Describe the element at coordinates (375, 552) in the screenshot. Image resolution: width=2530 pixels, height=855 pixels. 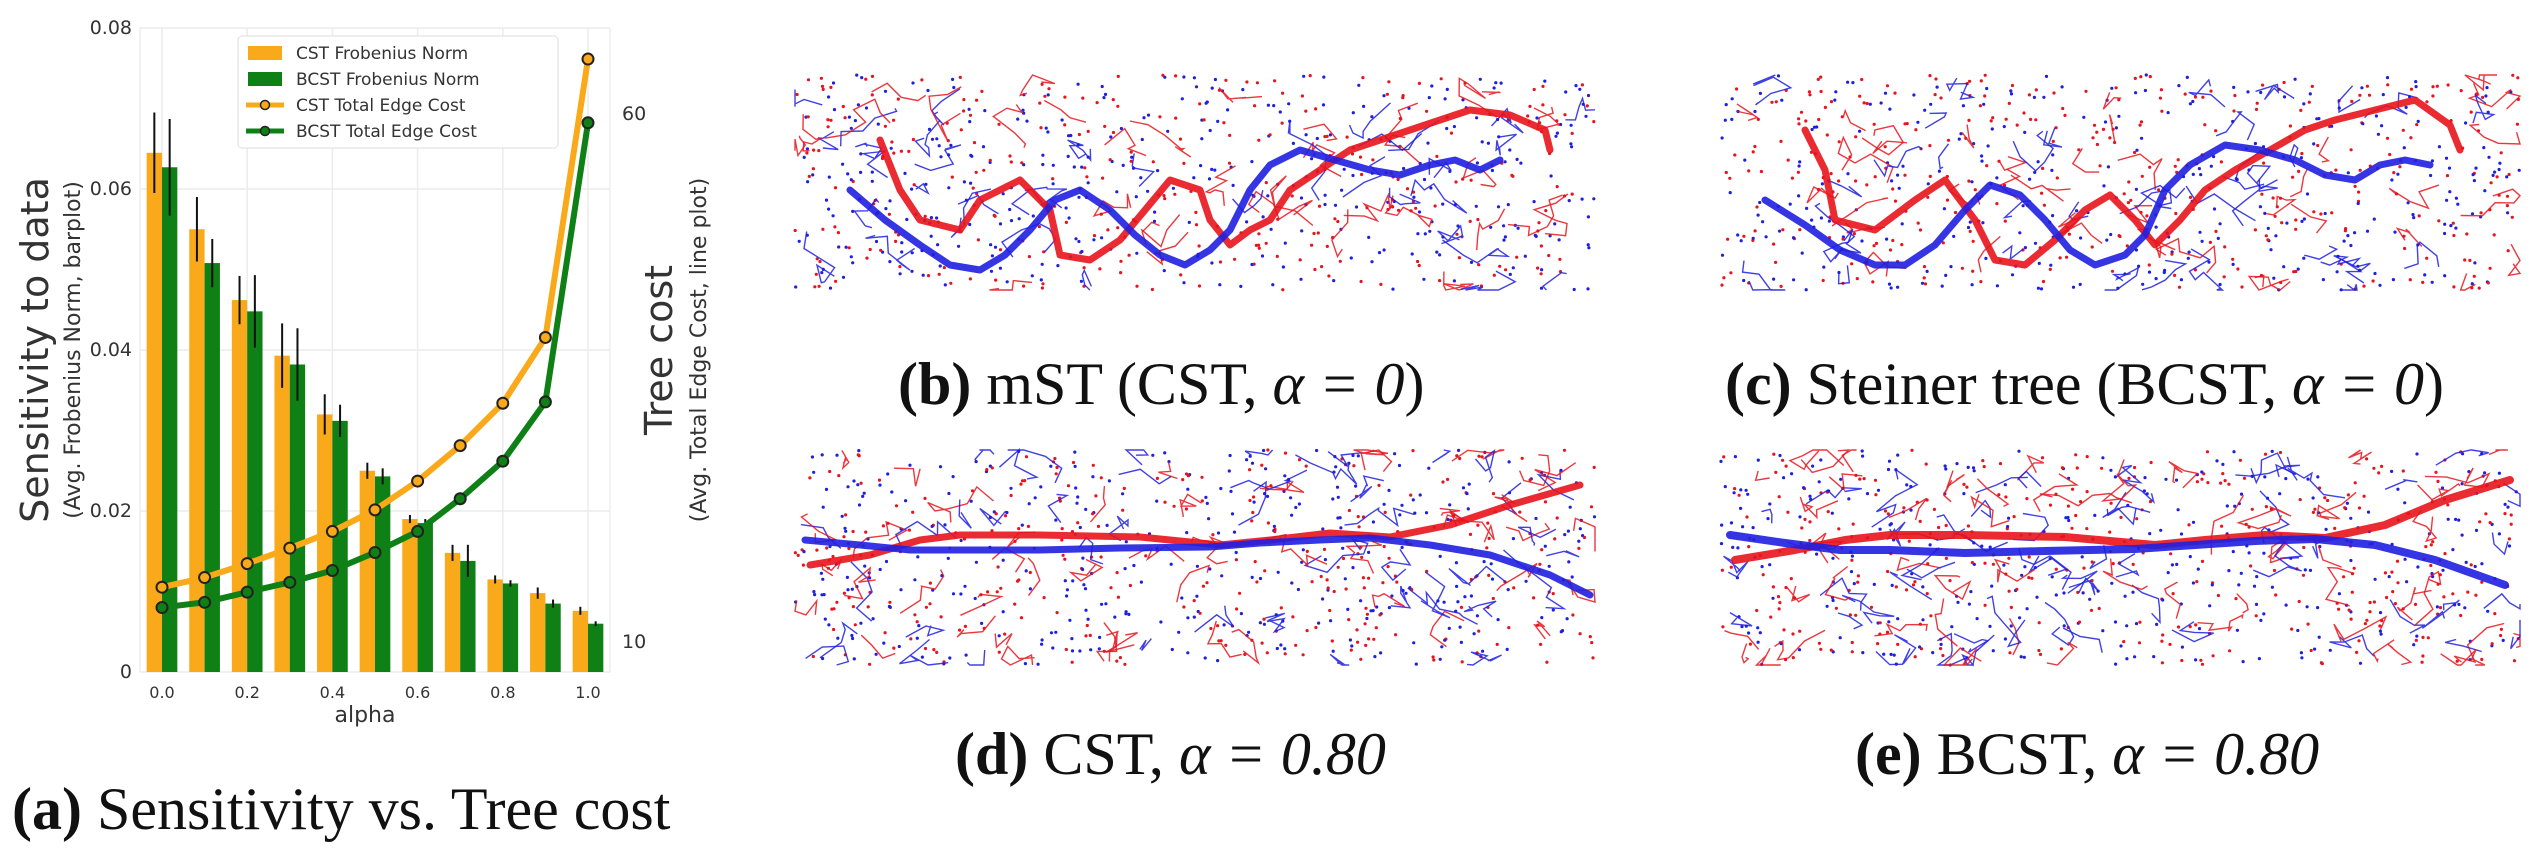
I see `bcst-cost-point` at that location.